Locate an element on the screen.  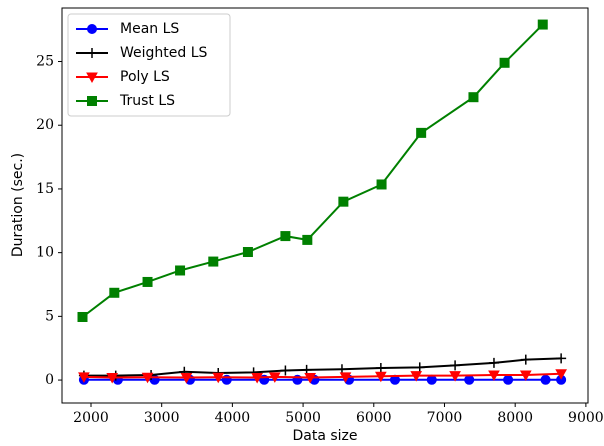
legend: Mean LS Weighted LS Poly LS Trust LS is located at coordinates (149, 65).